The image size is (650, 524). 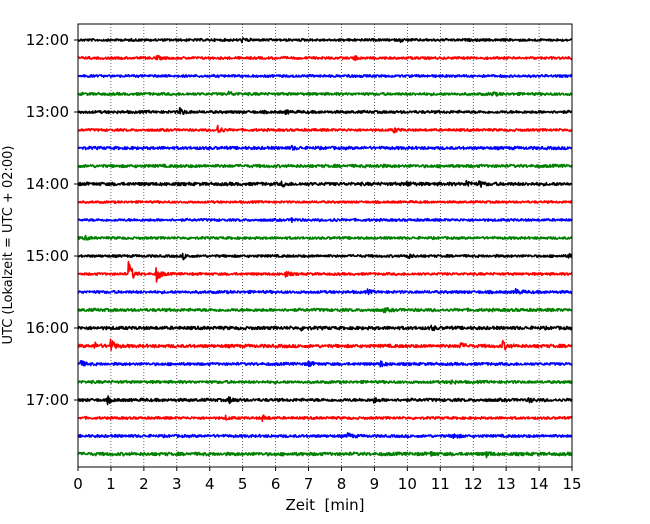 What do you see at coordinates (144, 484) in the screenshot?
I see `x-tick-label: 2` at bounding box center [144, 484].